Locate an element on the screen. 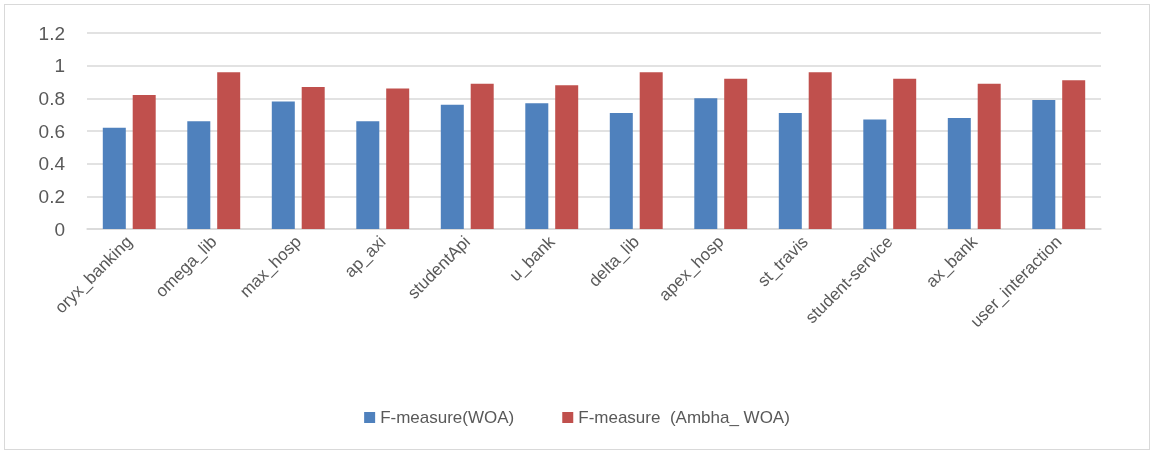  y-tick-label: 0.4 is located at coordinates (52, 164).